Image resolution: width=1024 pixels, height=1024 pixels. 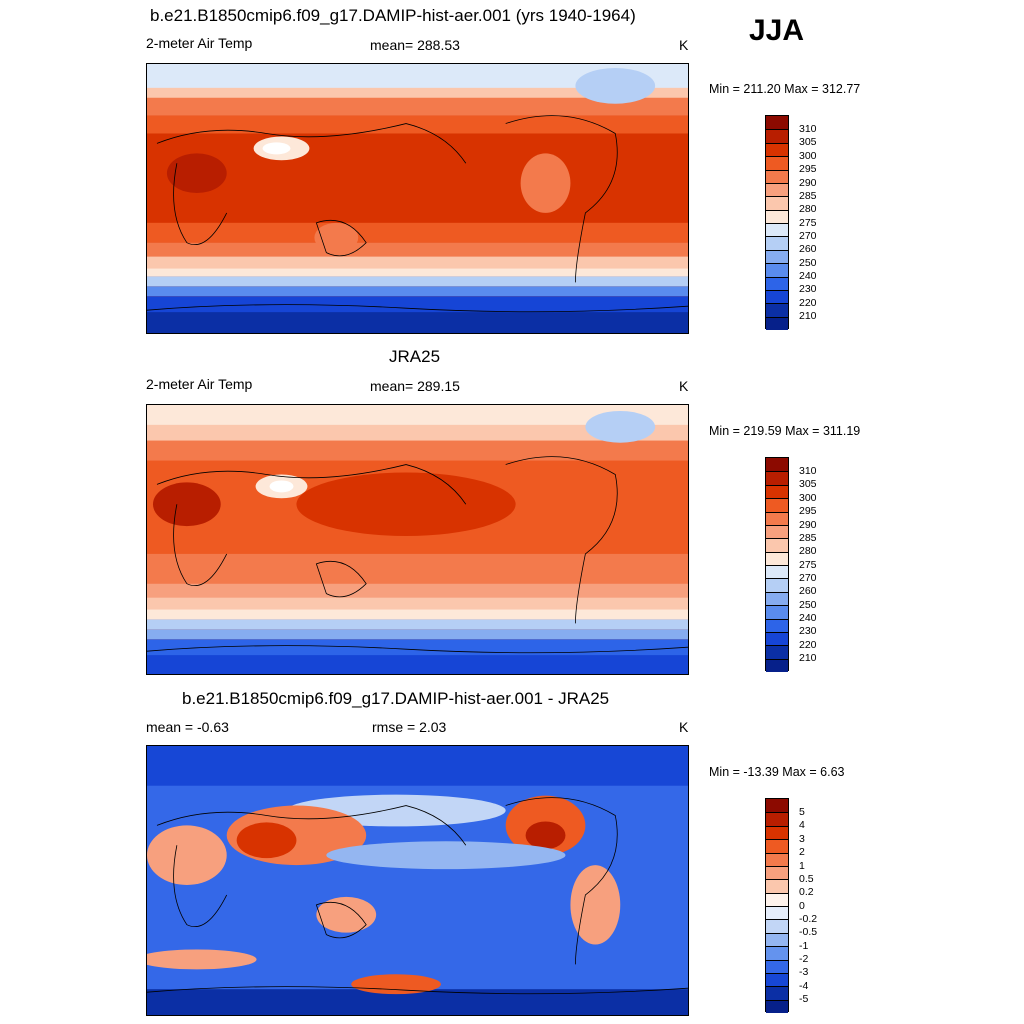 What do you see at coordinates (808, 316) in the screenshot?
I see `panel-1-colorbar-label: 210` at bounding box center [808, 316].